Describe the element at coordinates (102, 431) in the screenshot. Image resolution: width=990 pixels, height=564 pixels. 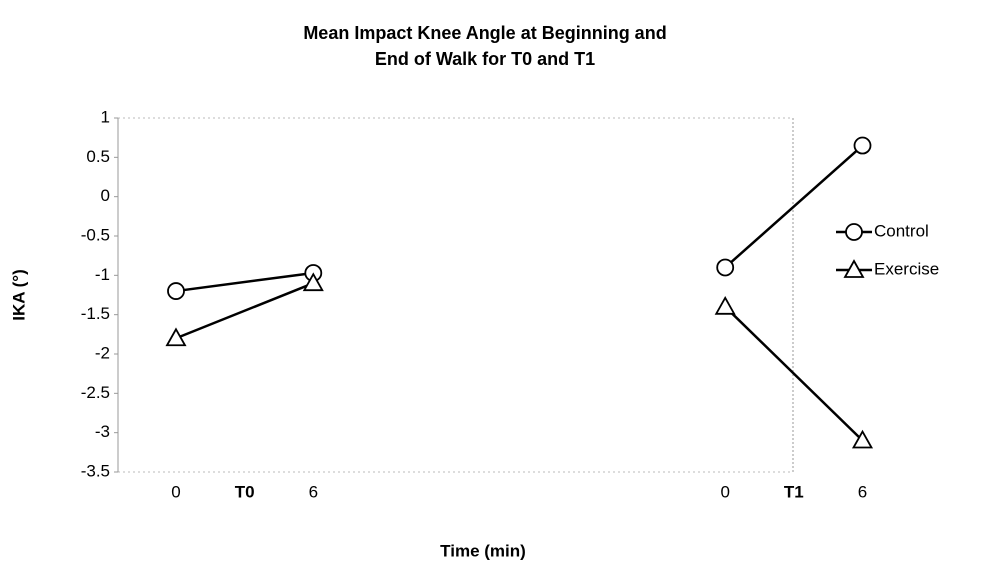
I see `y-tick-label: -3` at that location.